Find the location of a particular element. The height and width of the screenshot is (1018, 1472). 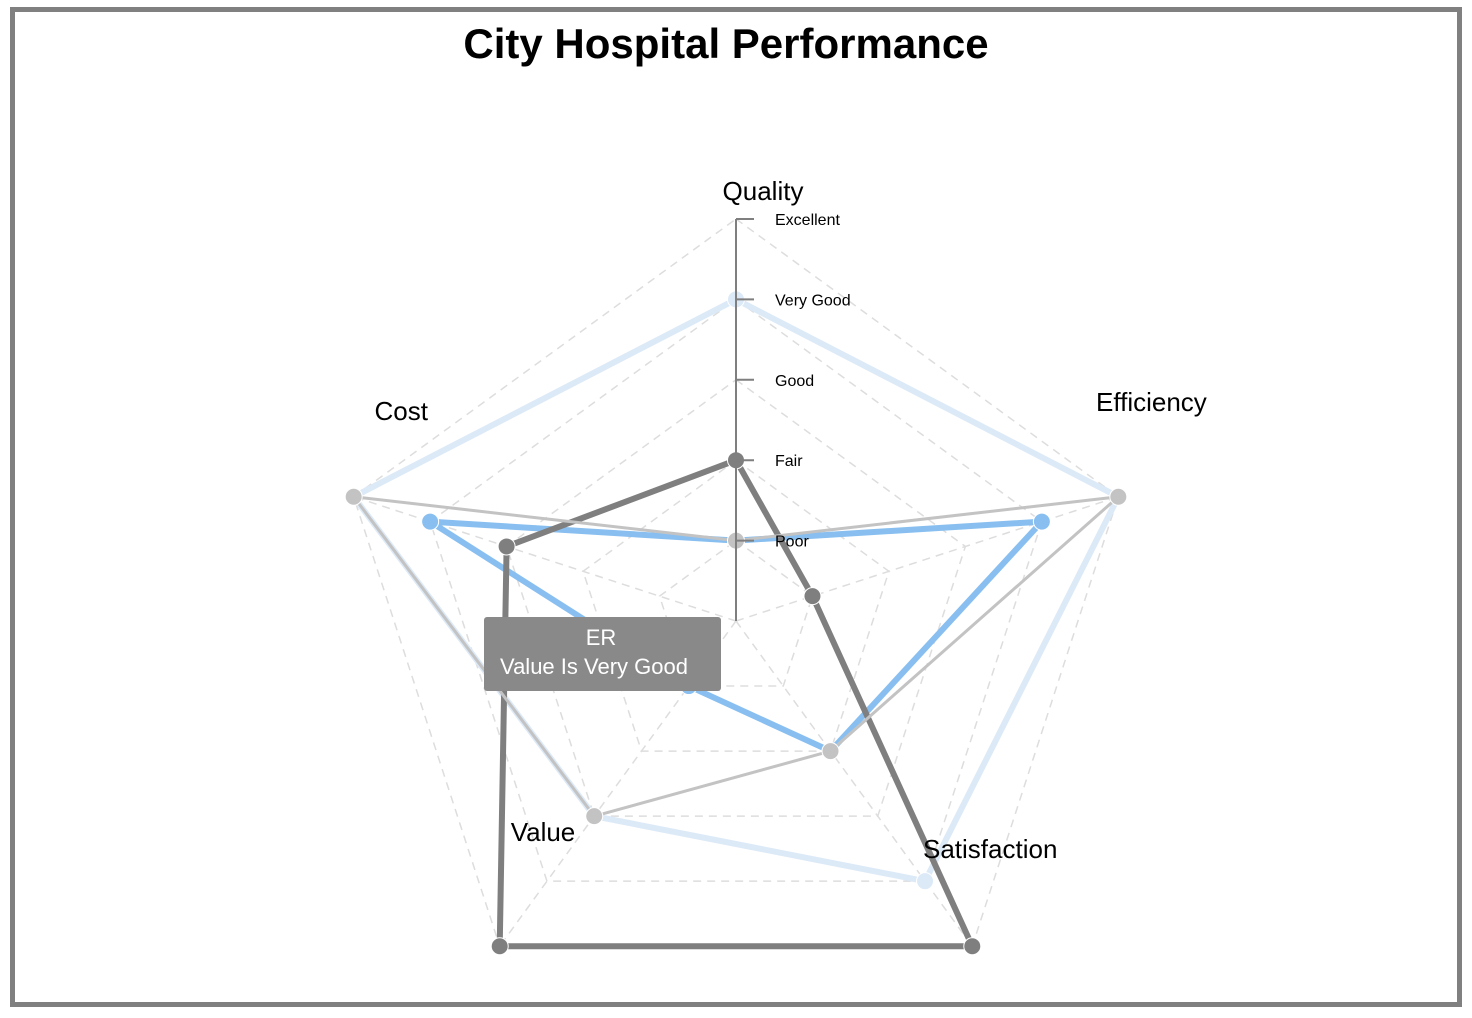

tooltip-background is located at coordinates (602, 654).